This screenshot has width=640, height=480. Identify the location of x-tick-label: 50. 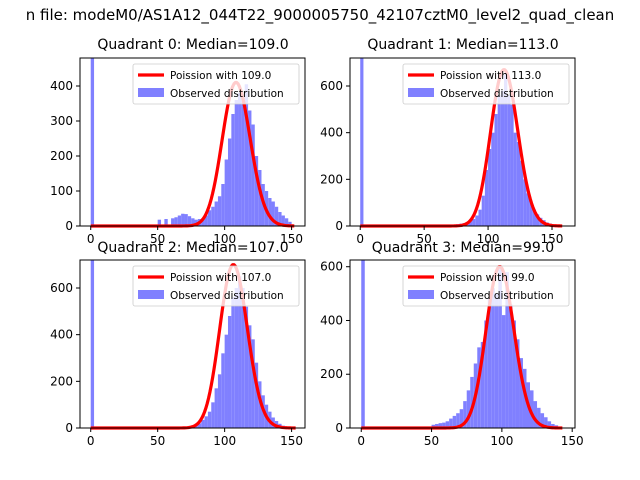
(157, 441).